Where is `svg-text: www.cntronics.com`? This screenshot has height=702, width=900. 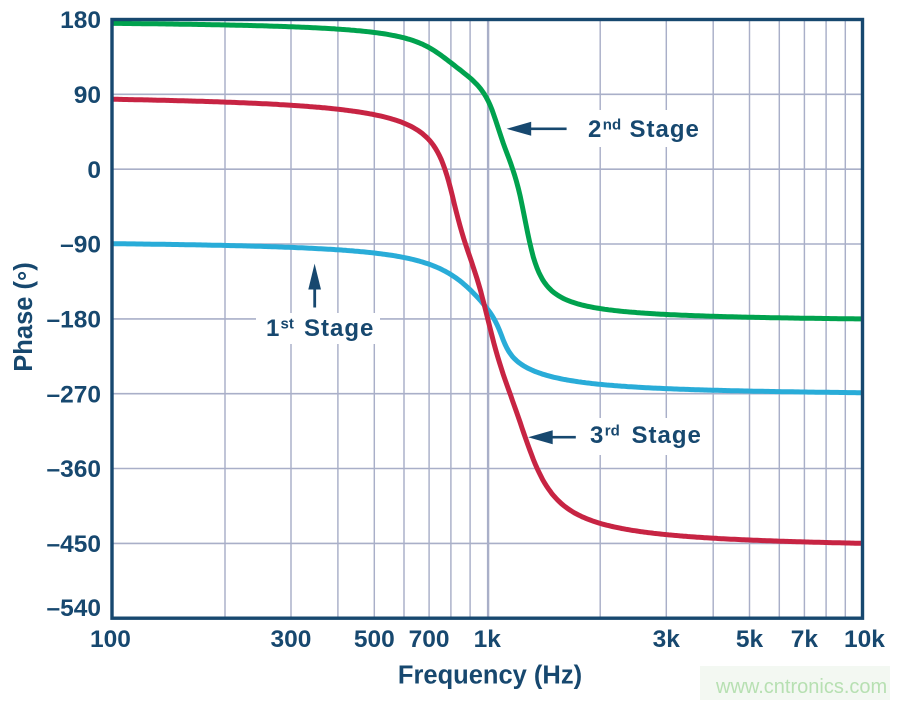 svg-text: www.cntronics.com is located at coordinates (801, 687).